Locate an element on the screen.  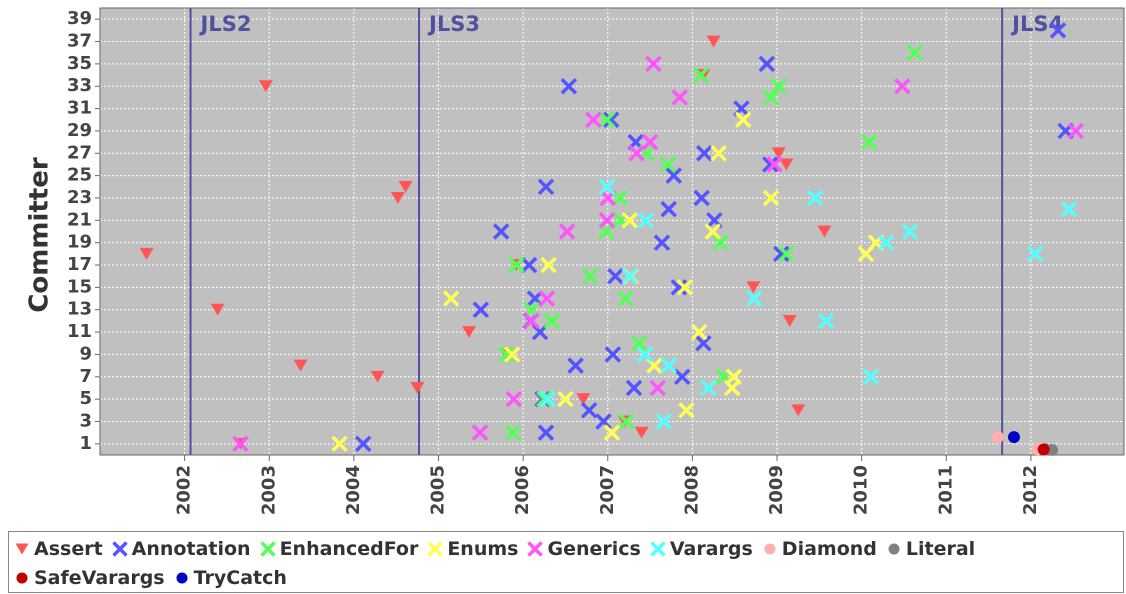
x-tick-label: 2005 is located at coordinates (438, 490).